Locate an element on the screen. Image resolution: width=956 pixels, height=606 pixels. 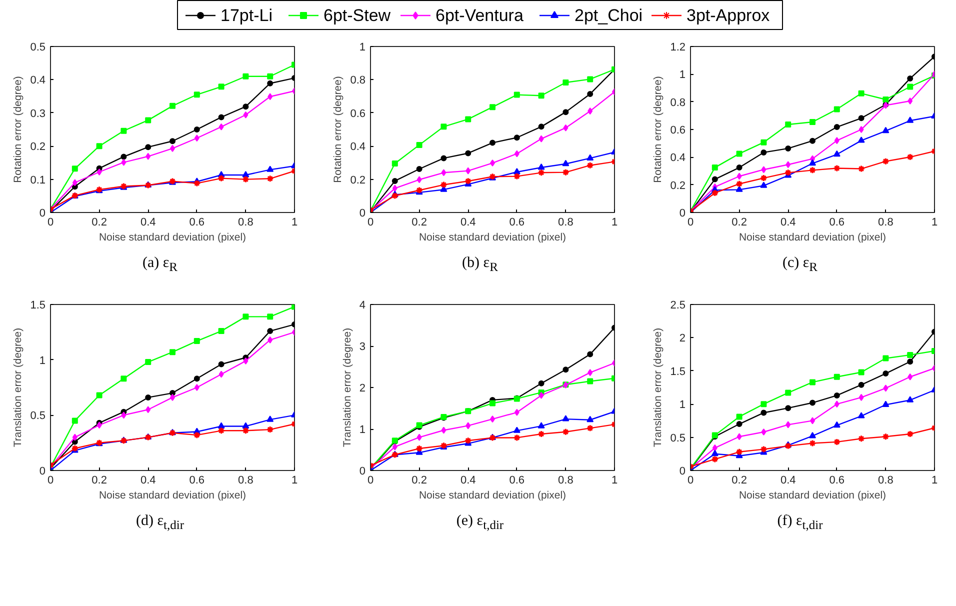
text: (f) ε$_{t,dir}$ is located at coordinates (800, 523).